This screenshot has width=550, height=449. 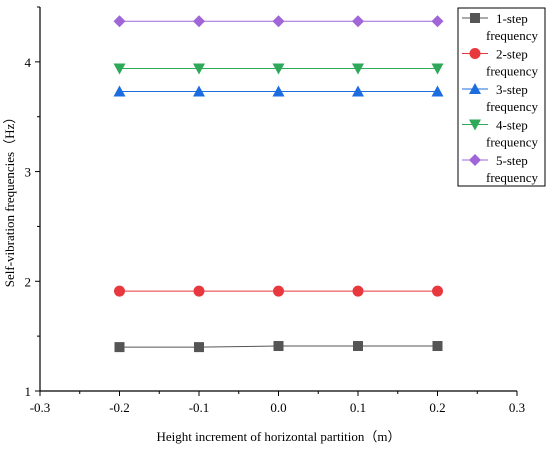 What do you see at coordinates (512, 89) in the screenshot?
I see `legend-label: 3-step` at bounding box center [512, 89].